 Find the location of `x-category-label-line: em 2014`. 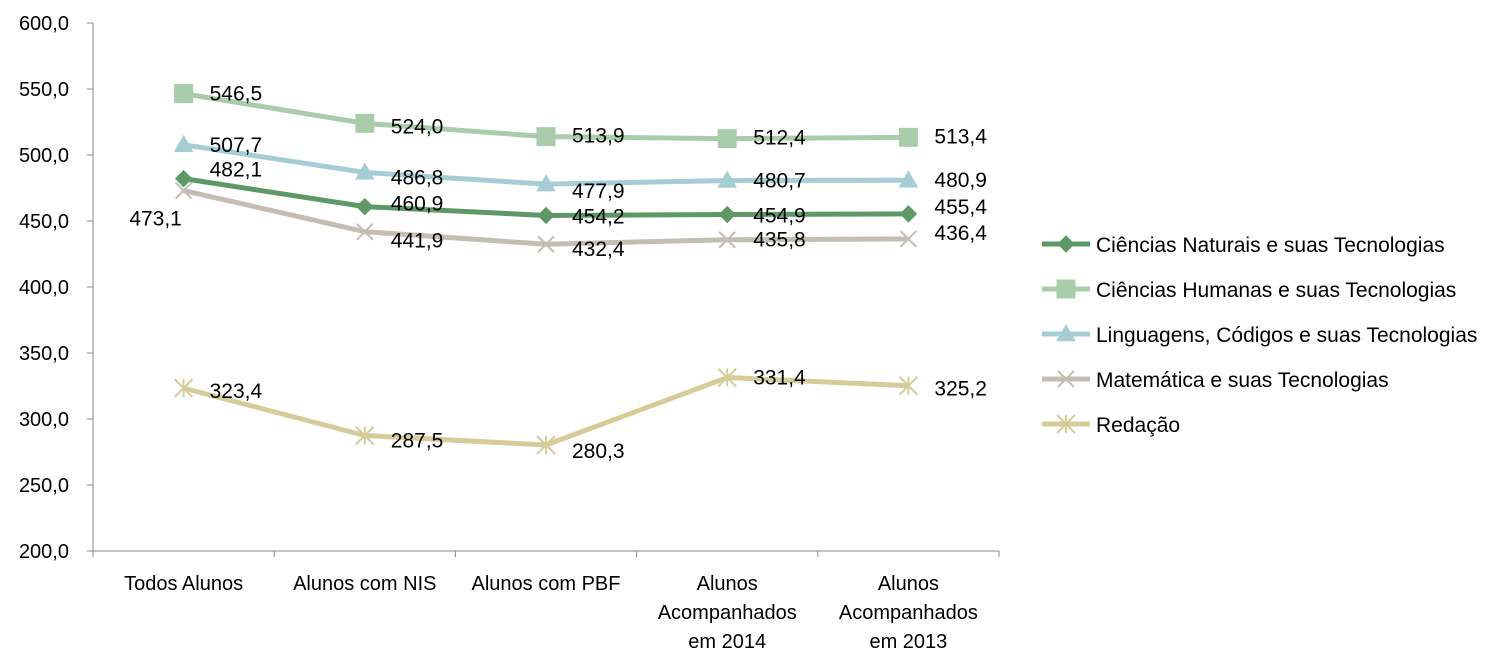

x-category-label-line: em 2014 is located at coordinates (727, 642).